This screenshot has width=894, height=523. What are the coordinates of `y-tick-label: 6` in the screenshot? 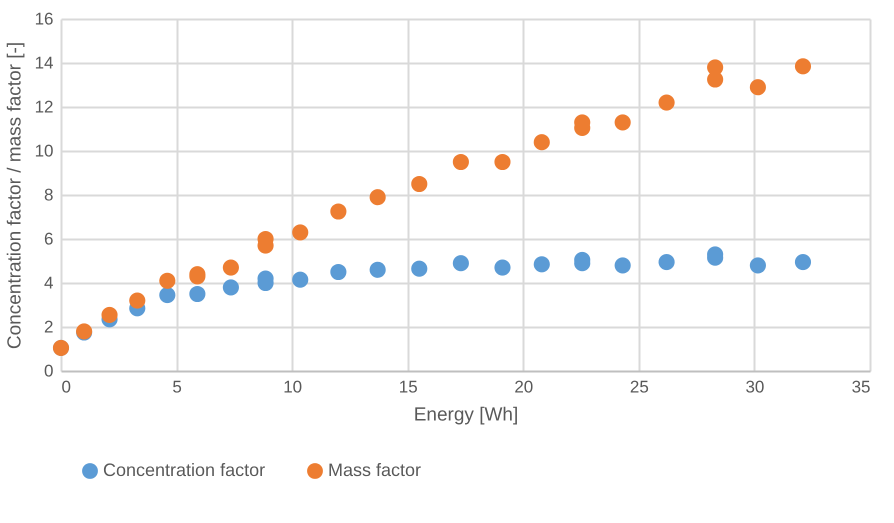 It's located at (49, 239).